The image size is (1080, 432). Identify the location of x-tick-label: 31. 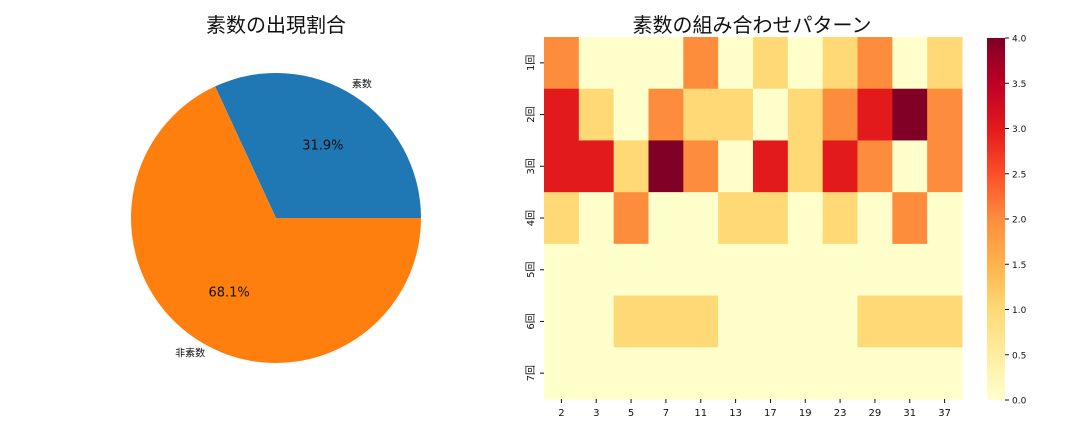
(909, 413).